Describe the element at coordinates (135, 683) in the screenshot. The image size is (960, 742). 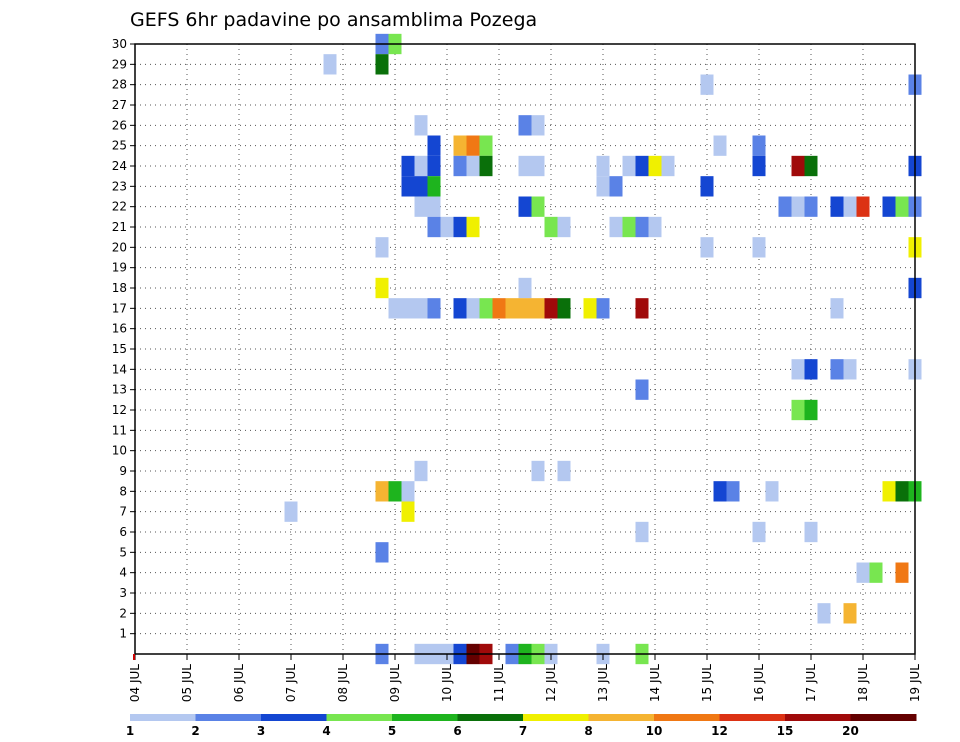
I see `x-tick-label: 04 JUL` at that location.